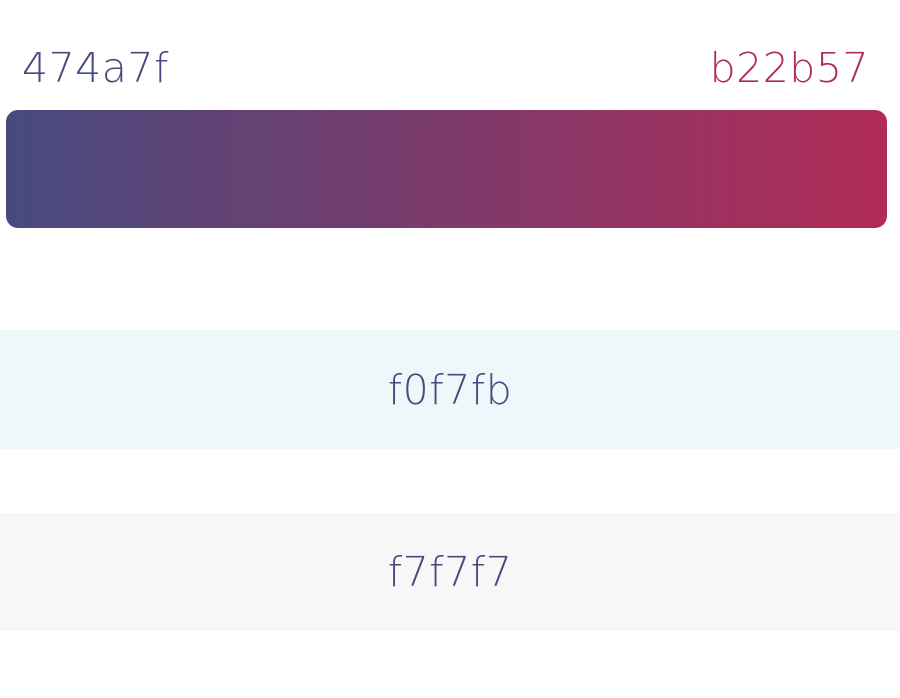  Describe the element at coordinates (95, 68) in the screenshot. I see `gradient-start-label: 474a7f` at that location.